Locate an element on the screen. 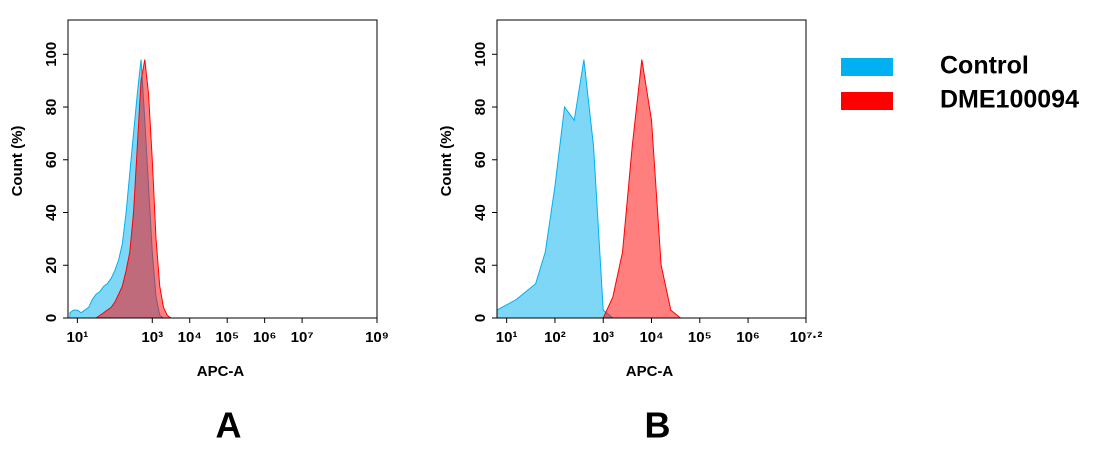  panel-label: B is located at coordinates (658, 425).